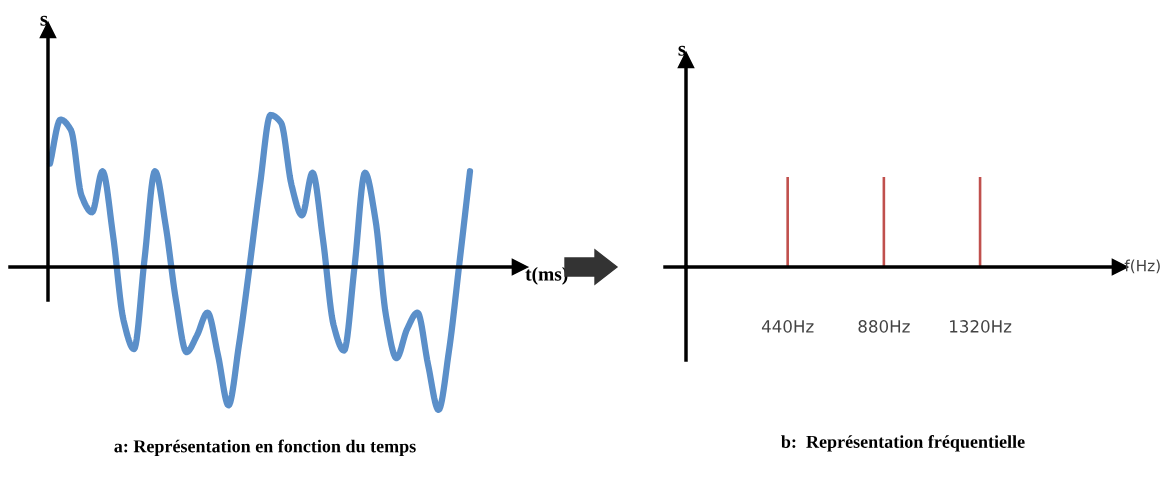 This screenshot has width=1164, height=482. I want to click on x-tick-label: 440Hz, so click(787, 326).